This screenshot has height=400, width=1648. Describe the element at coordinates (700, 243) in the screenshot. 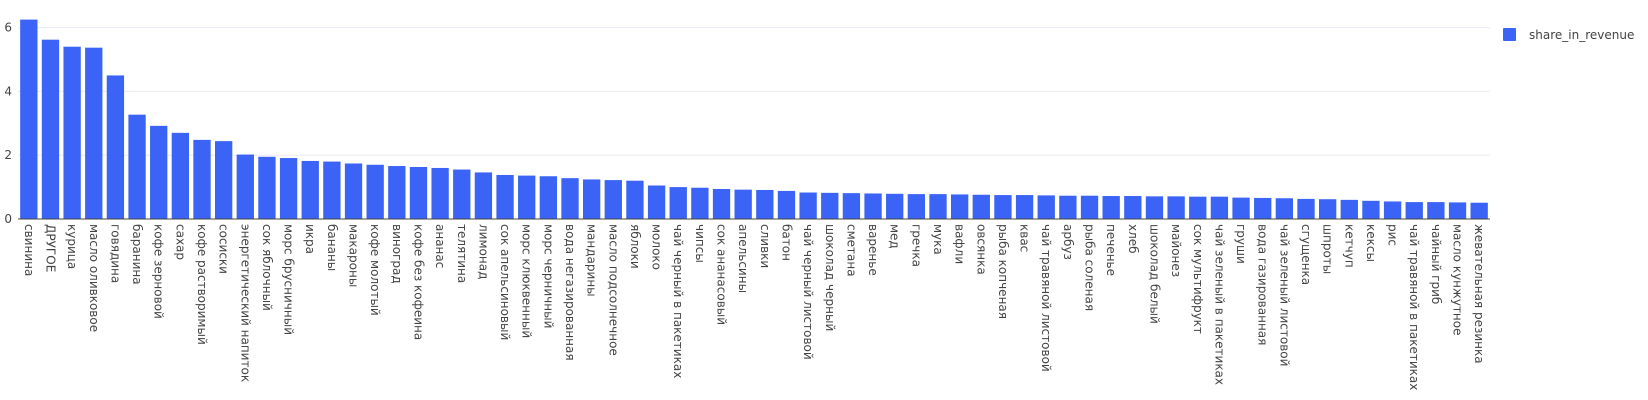

I see `x-tick-label: чипсы` at that location.